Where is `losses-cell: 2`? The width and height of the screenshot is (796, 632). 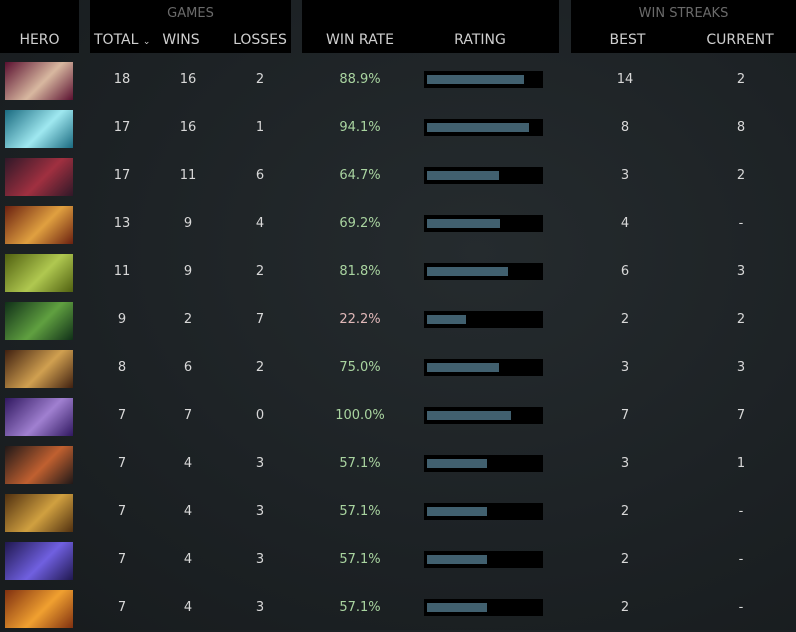 losses-cell: 2 is located at coordinates (260, 271).